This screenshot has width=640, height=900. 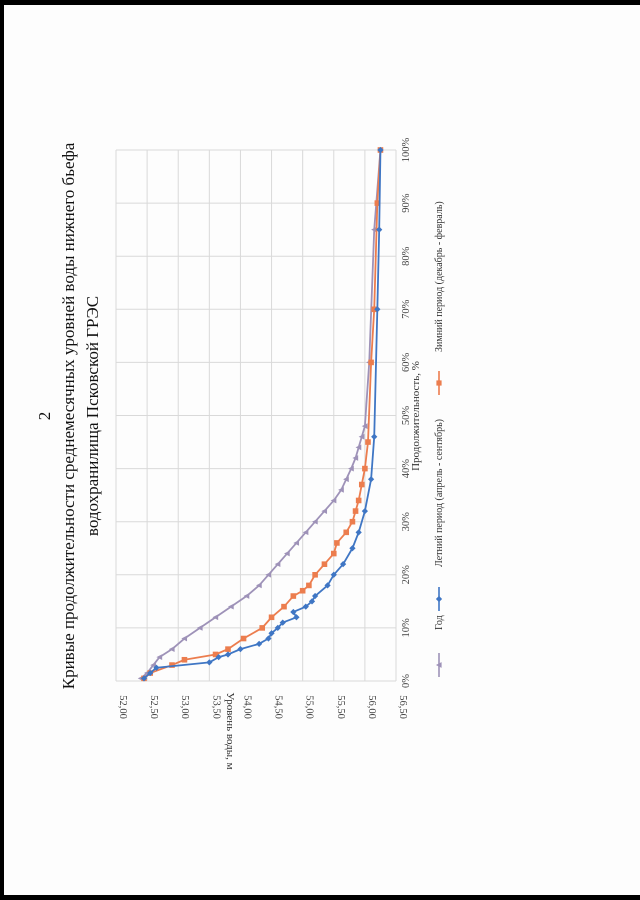 I want to click on legend-item-summer: Летний период (апрель - сентябрь), so click(x=439, y=515).